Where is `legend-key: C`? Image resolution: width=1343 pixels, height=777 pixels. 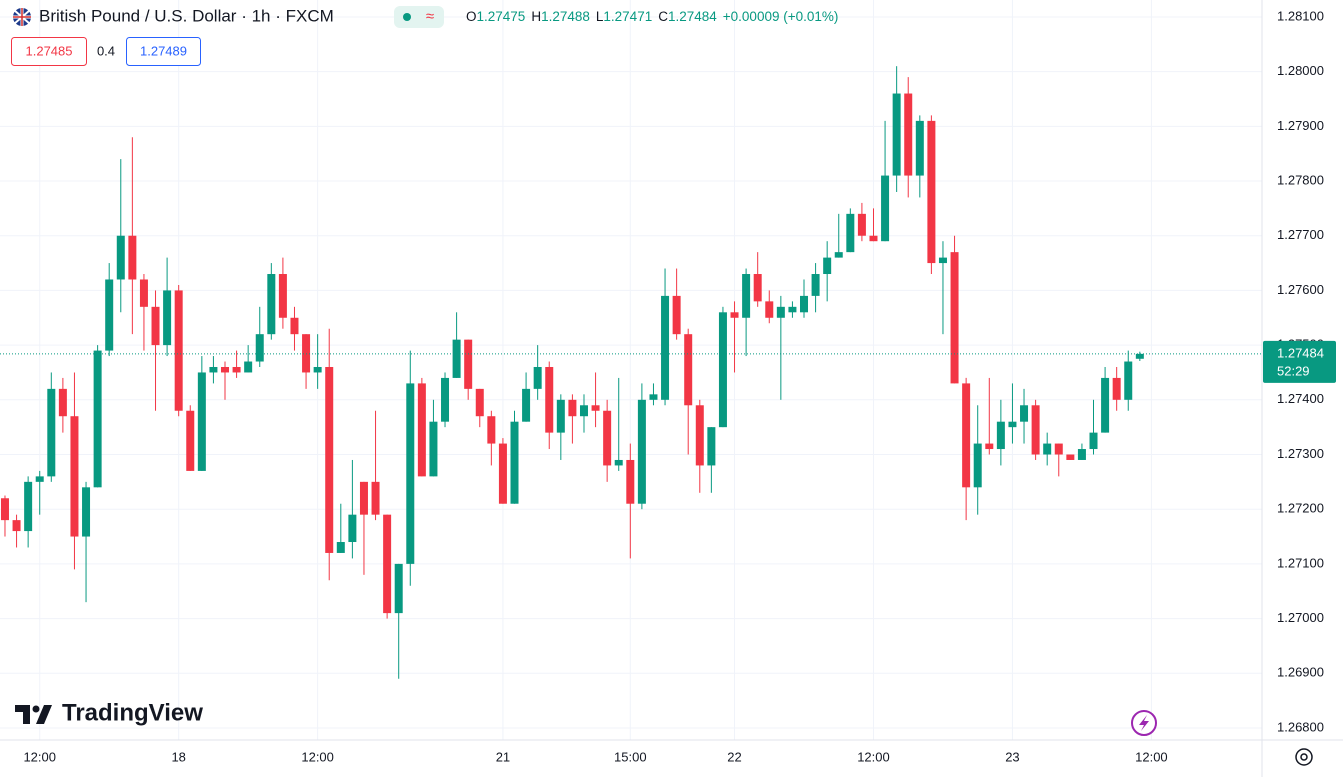 legend-key: C is located at coordinates (663, 16).